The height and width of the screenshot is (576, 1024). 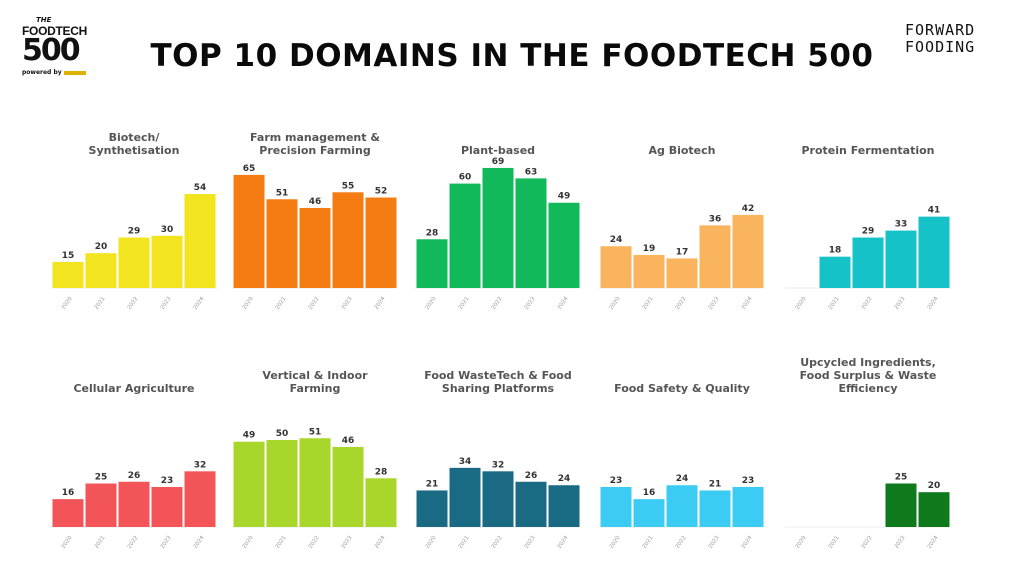 What do you see at coordinates (465, 462) in the screenshot?
I see `data-label: 34` at bounding box center [465, 462].